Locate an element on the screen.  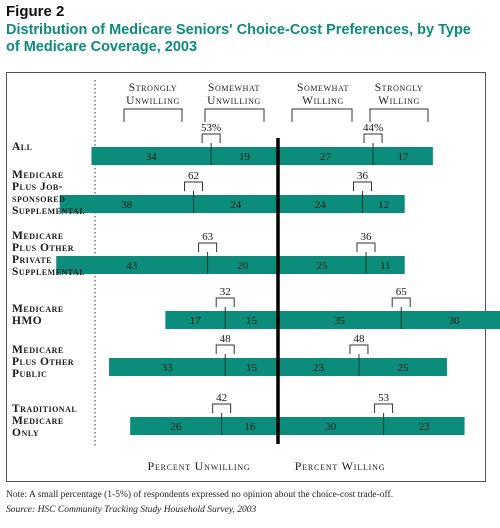
total-willing-1: 44% is located at coordinates (373, 128).